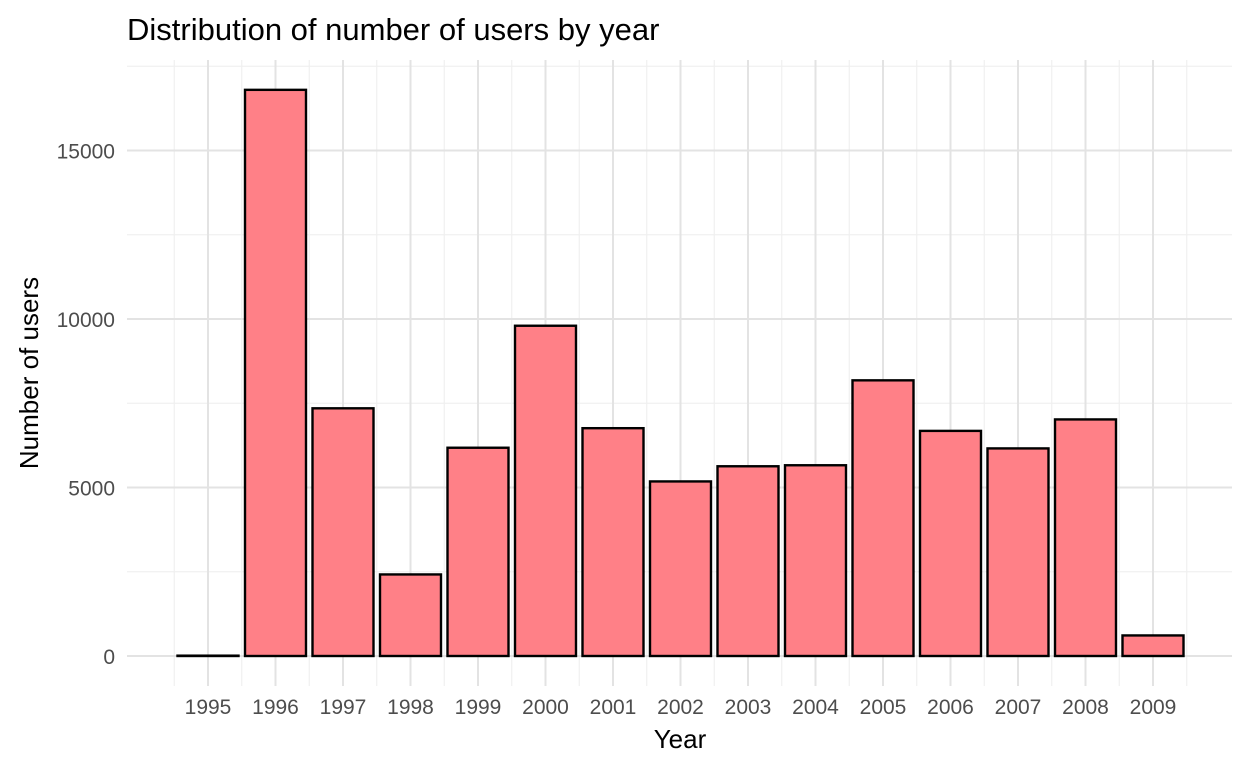 This screenshot has height=768, width=1248. What do you see at coordinates (613, 542) in the screenshot?
I see `bar-2001` at bounding box center [613, 542].